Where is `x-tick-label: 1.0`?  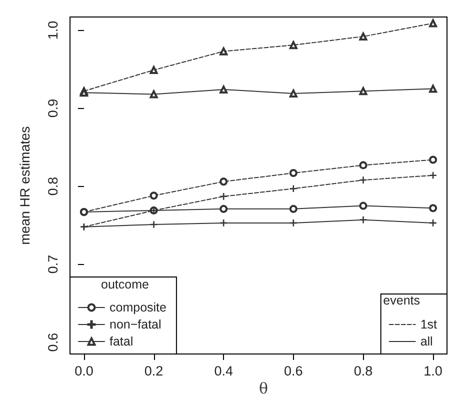
x-tick-label: 1.0 is located at coordinates (433, 371).